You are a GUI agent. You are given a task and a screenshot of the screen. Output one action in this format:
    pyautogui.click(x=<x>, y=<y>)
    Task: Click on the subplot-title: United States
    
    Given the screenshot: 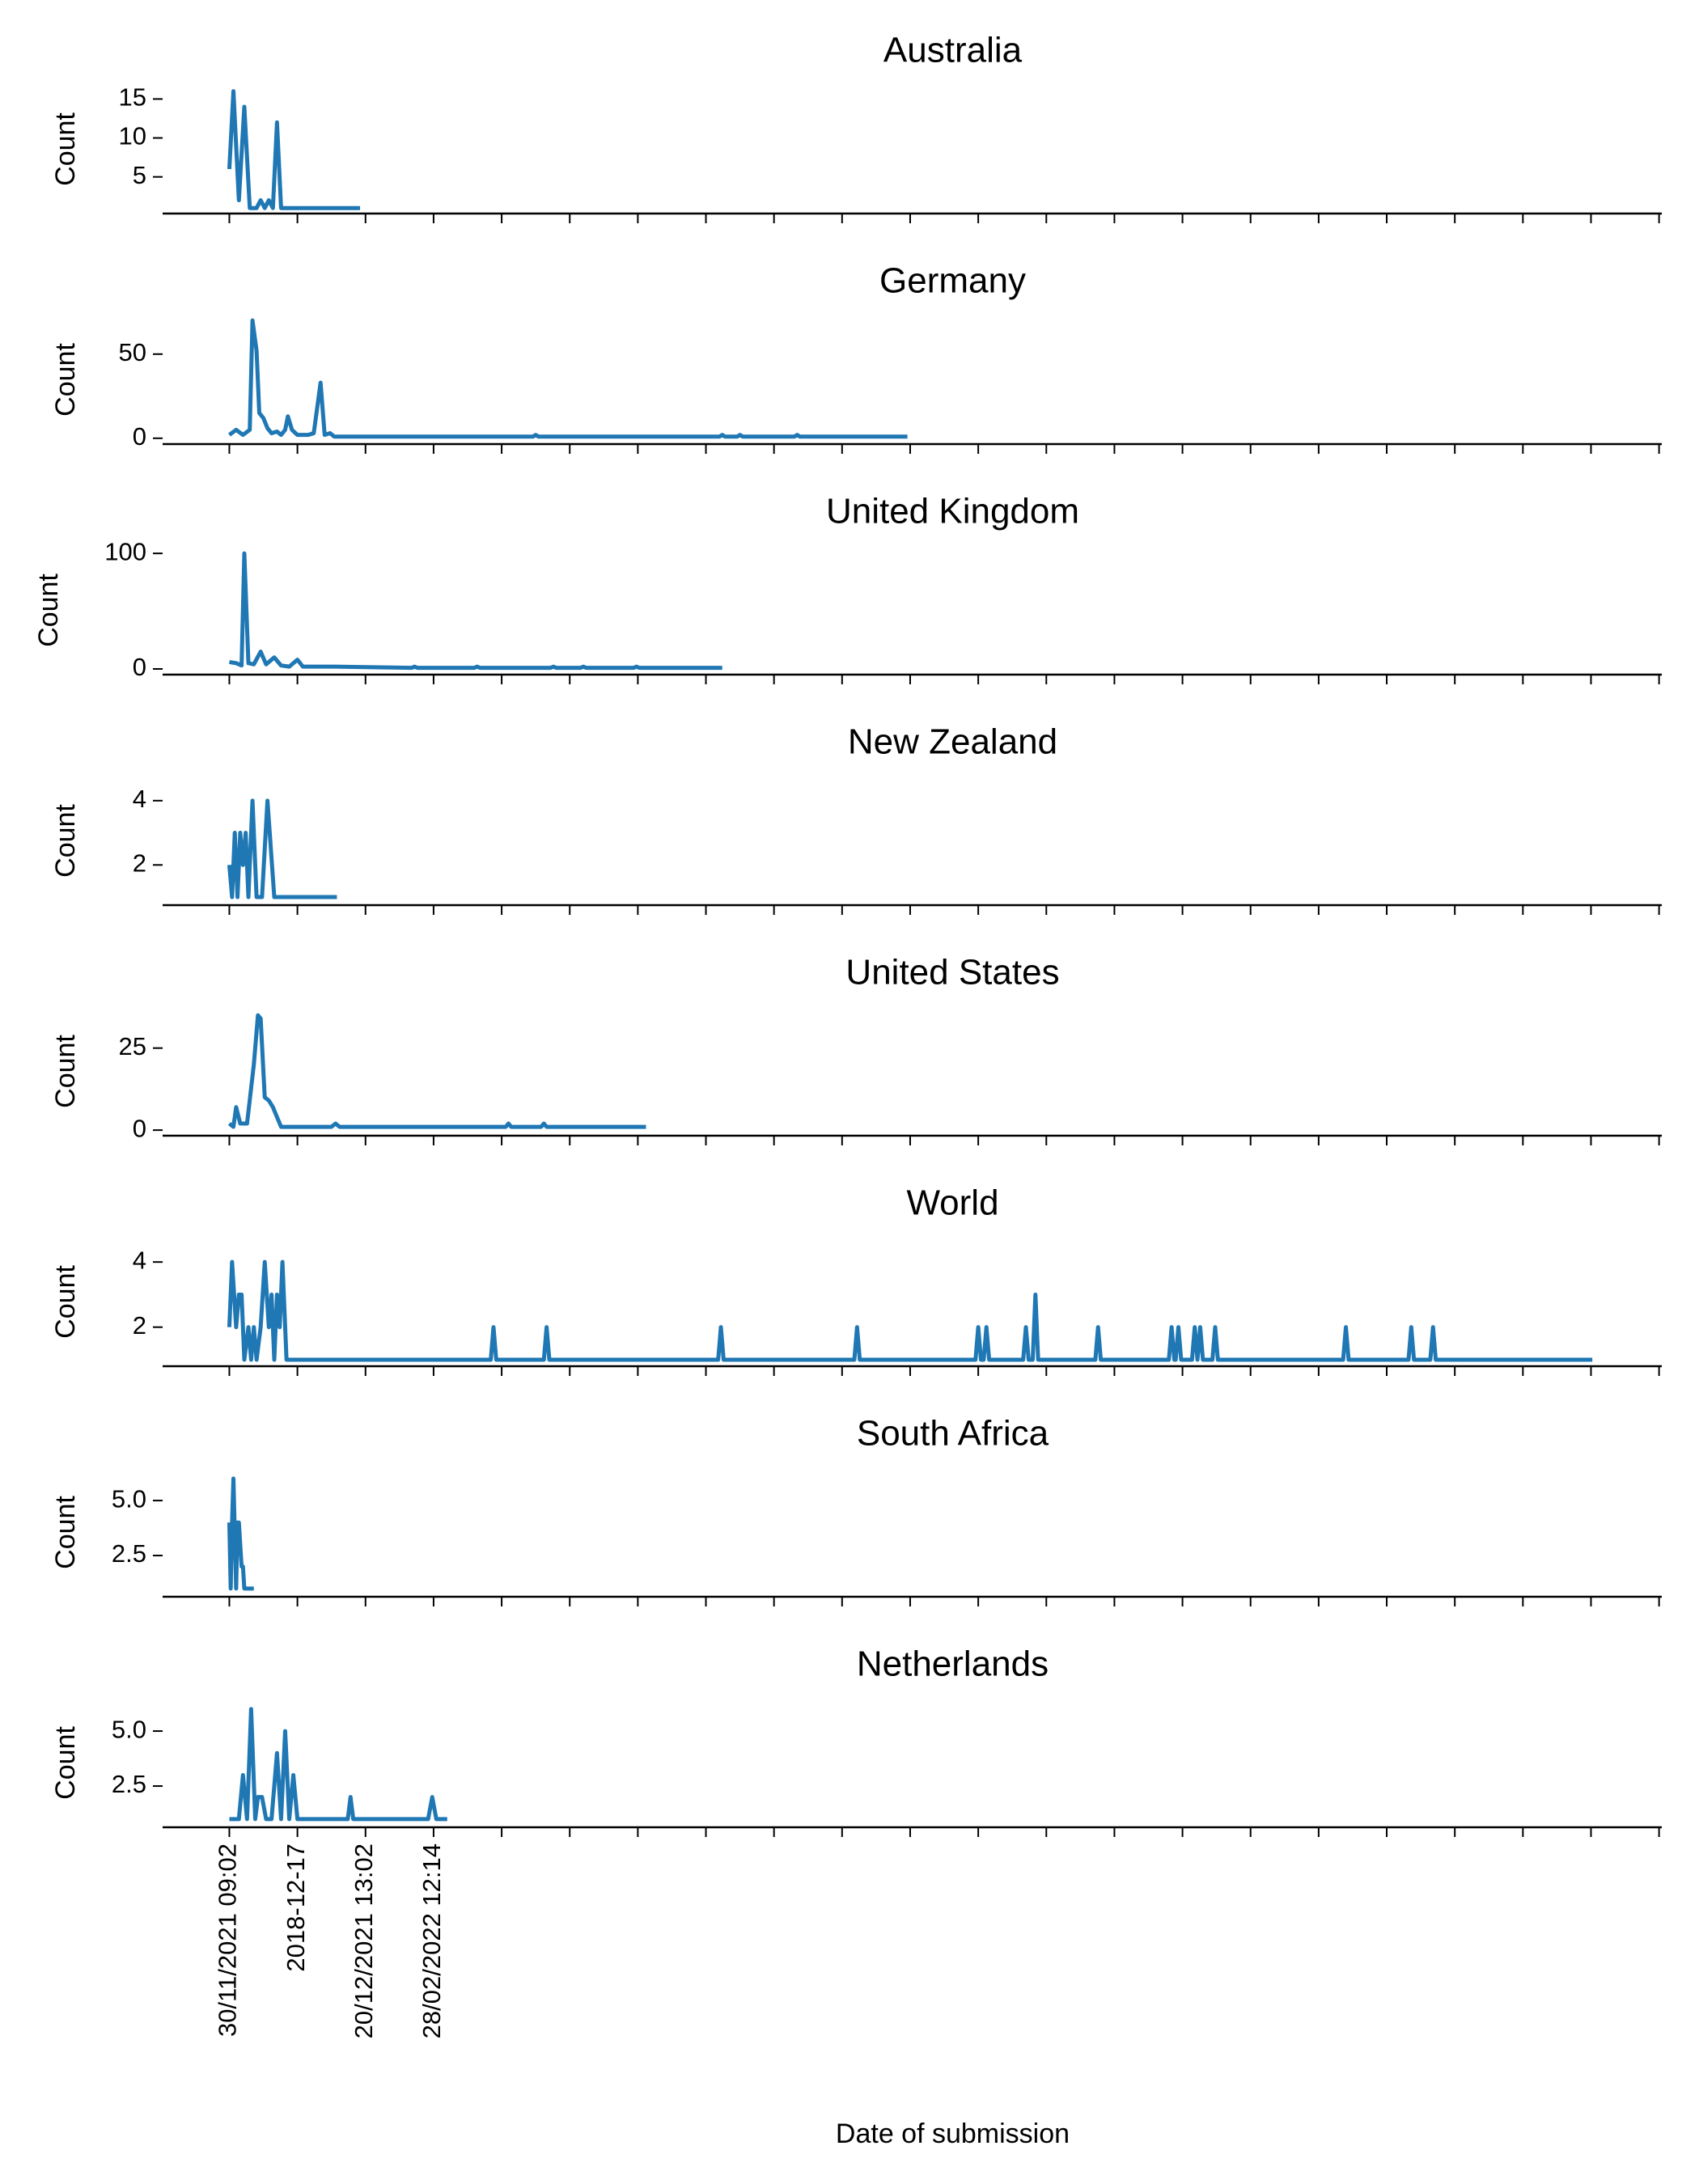 What is the action you would take?
    pyautogui.click(x=952, y=973)
    